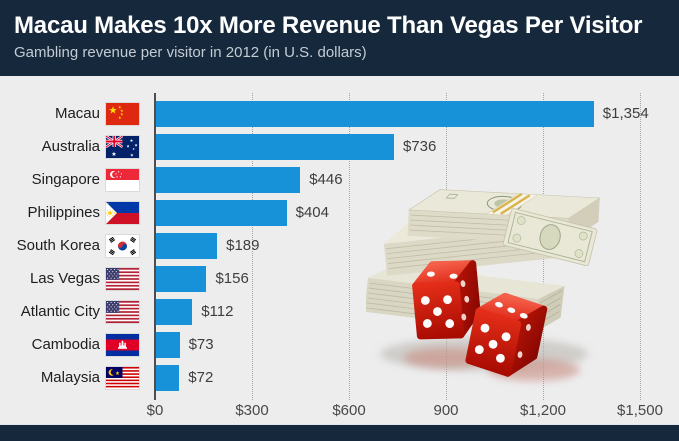  What do you see at coordinates (640, 410) in the screenshot?
I see `x-tick-label: $1,500` at bounding box center [640, 410].